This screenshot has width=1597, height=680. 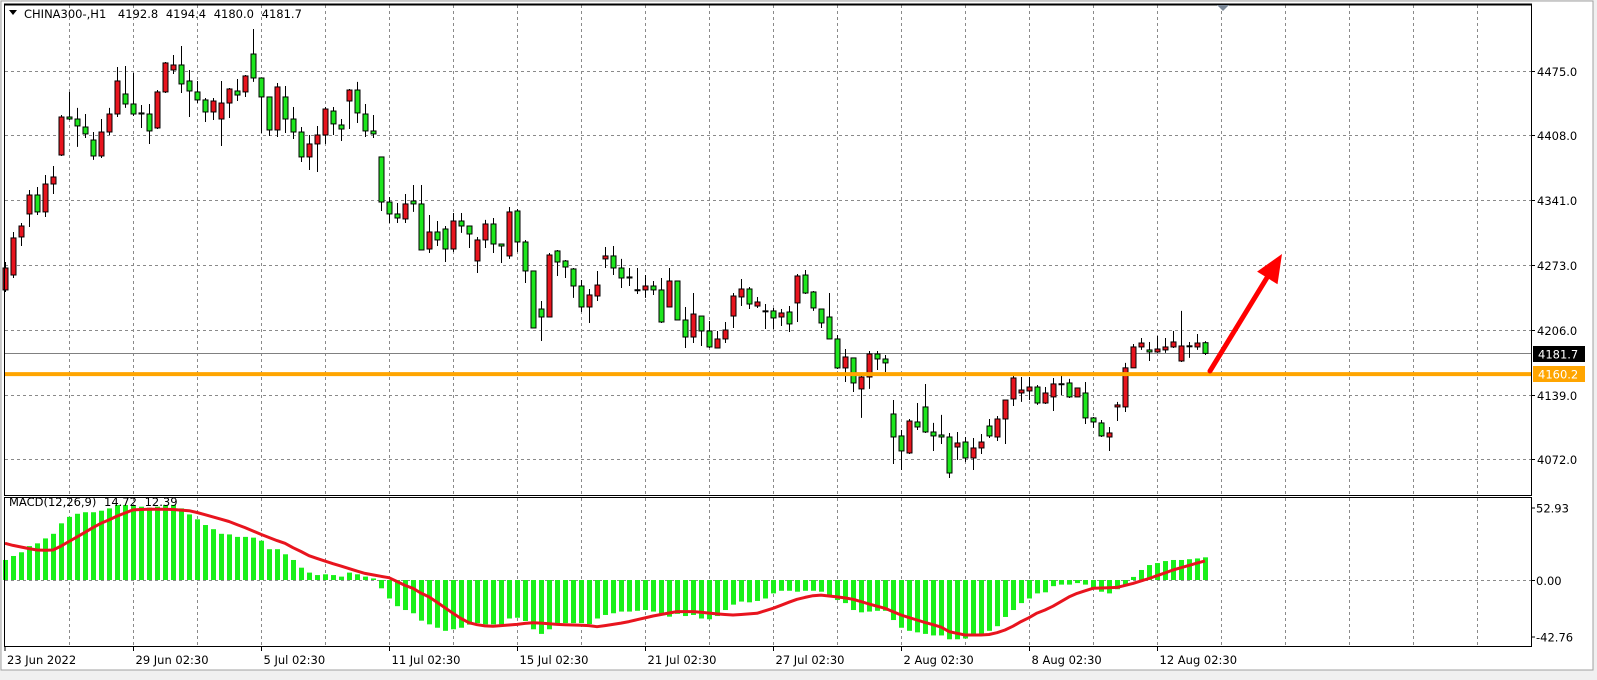 I want to click on price-axis-label: 4273.0, so click(x=1557, y=266).